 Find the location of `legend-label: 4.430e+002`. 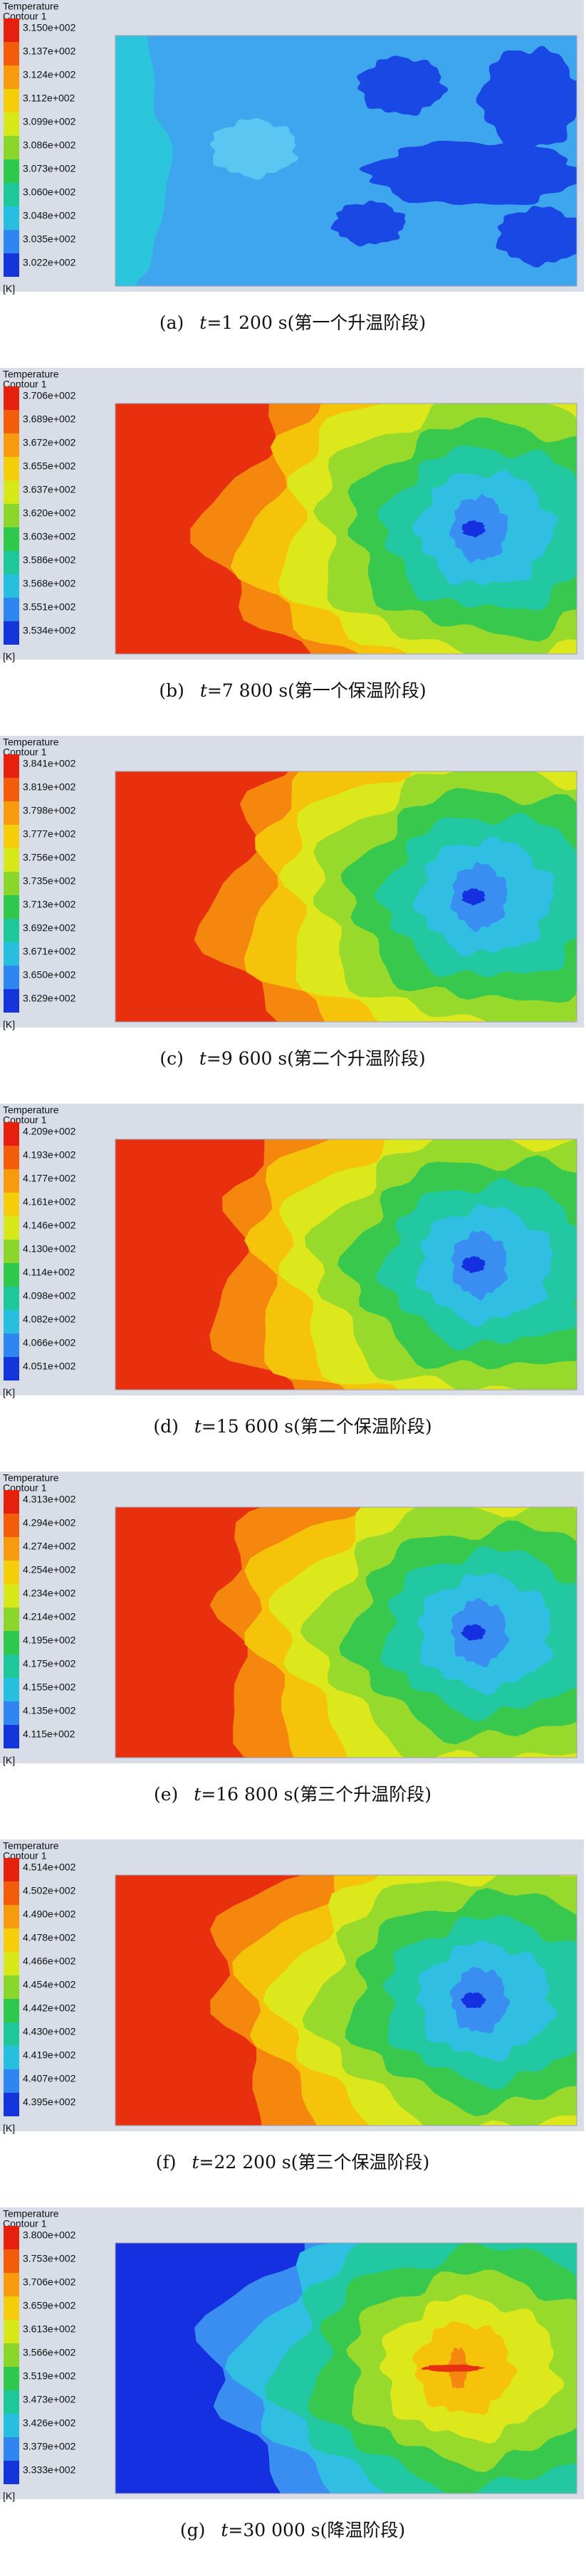

legend-label: 4.430e+002 is located at coordinates (49, 2031).